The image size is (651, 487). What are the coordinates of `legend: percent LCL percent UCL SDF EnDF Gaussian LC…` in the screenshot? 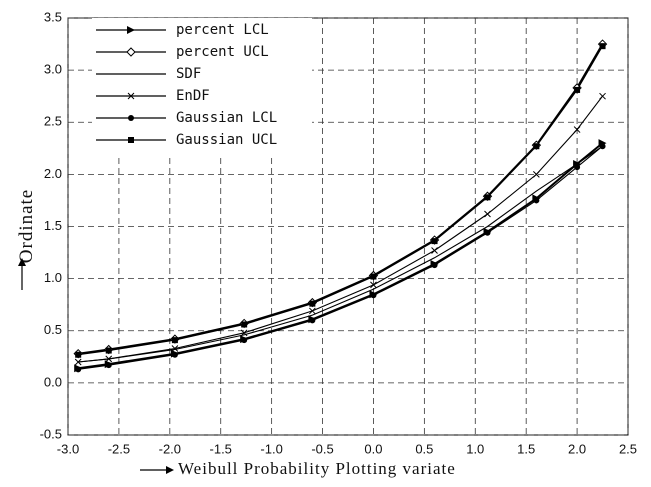 It's located at (202, 86).